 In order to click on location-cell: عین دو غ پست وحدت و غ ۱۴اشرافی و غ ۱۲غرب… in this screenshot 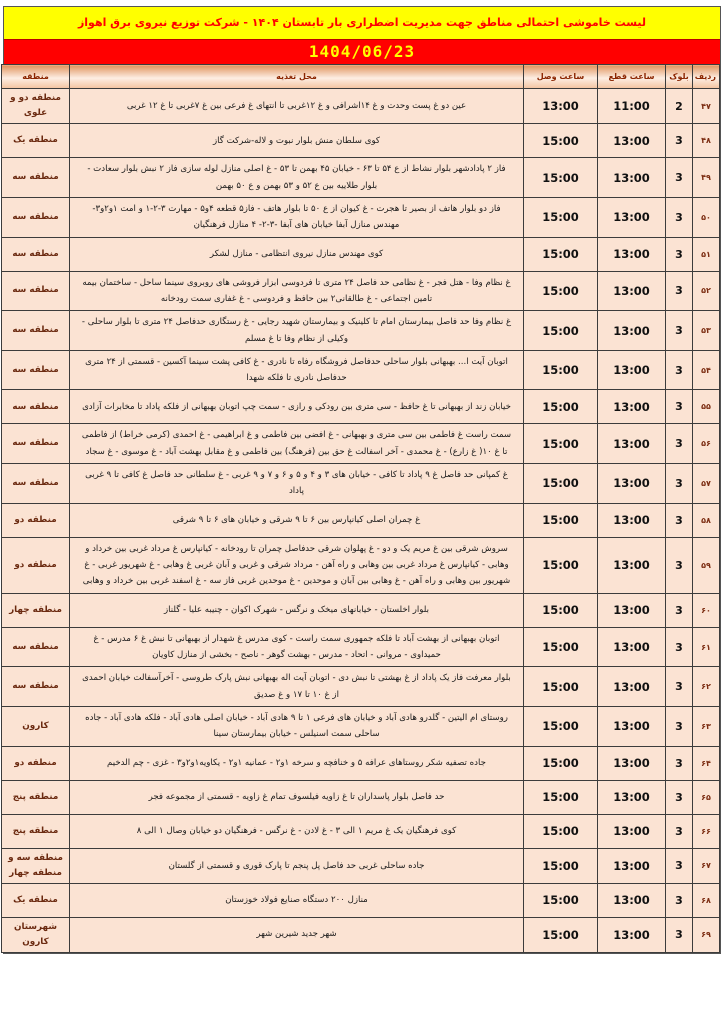, I will do `click(296, 106)`.